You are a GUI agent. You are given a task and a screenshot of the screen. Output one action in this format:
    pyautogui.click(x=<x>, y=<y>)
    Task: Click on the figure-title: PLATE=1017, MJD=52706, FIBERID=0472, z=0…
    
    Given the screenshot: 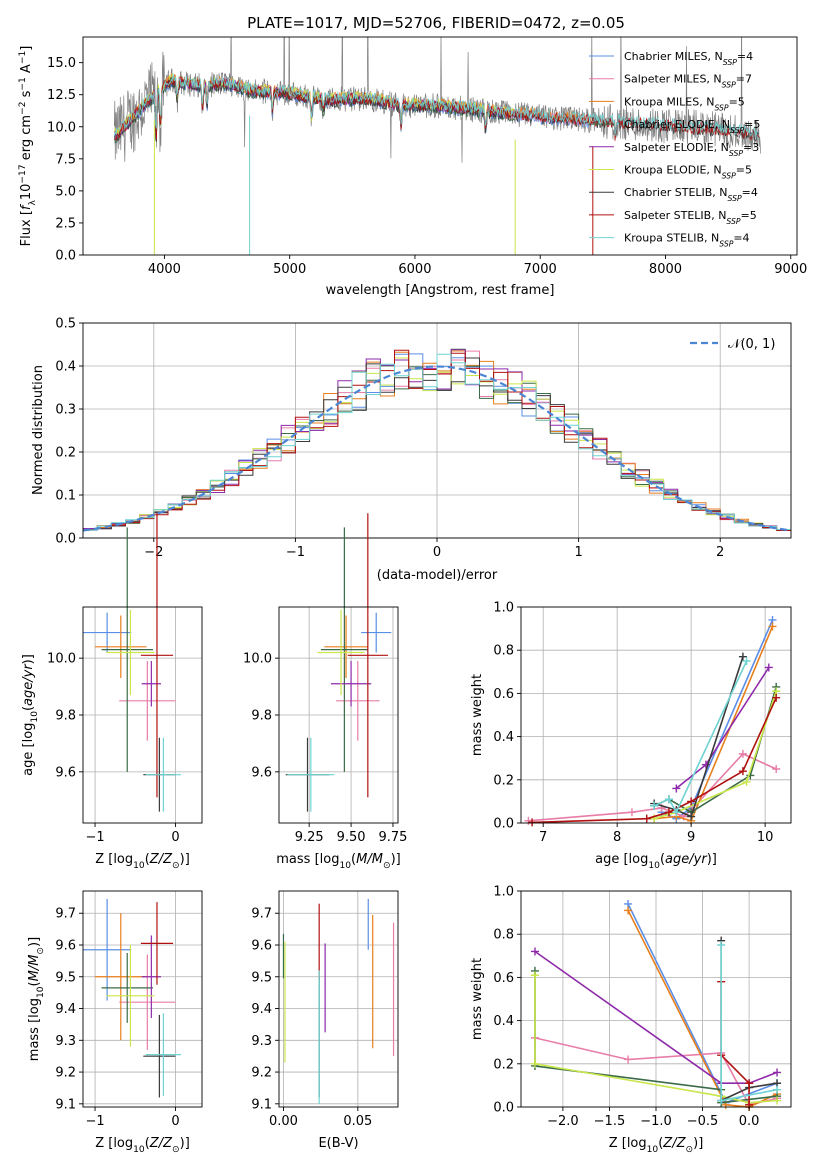 What is the action you would take?
    pyautogui.click(x=436, y=23)
    